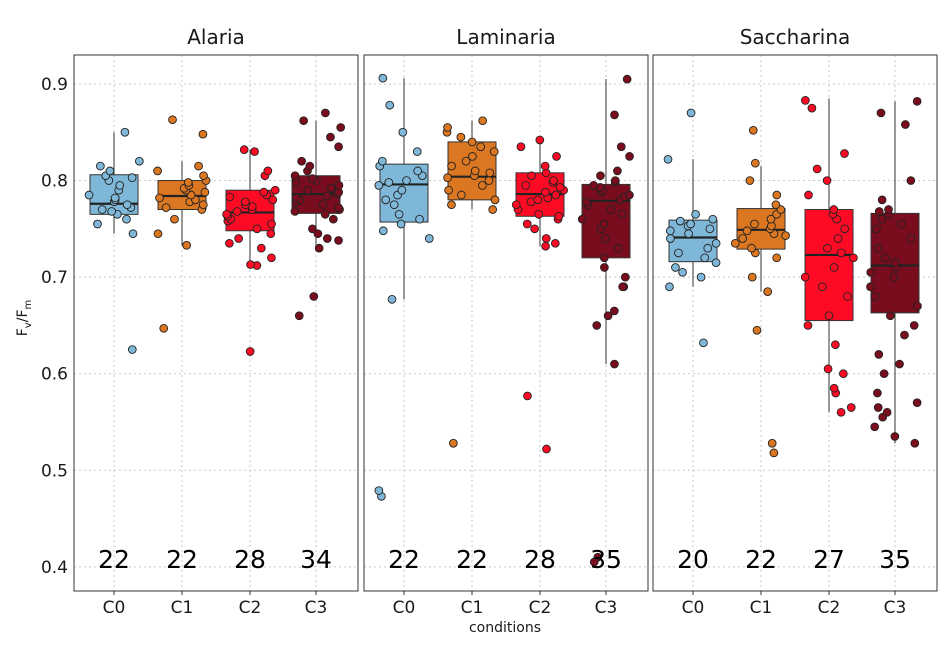 This screenshot has width=950, height=650. Describe the element at coordinates (54, 85) in the screenshot. I see `y-tick-label: 0.9` at that location.